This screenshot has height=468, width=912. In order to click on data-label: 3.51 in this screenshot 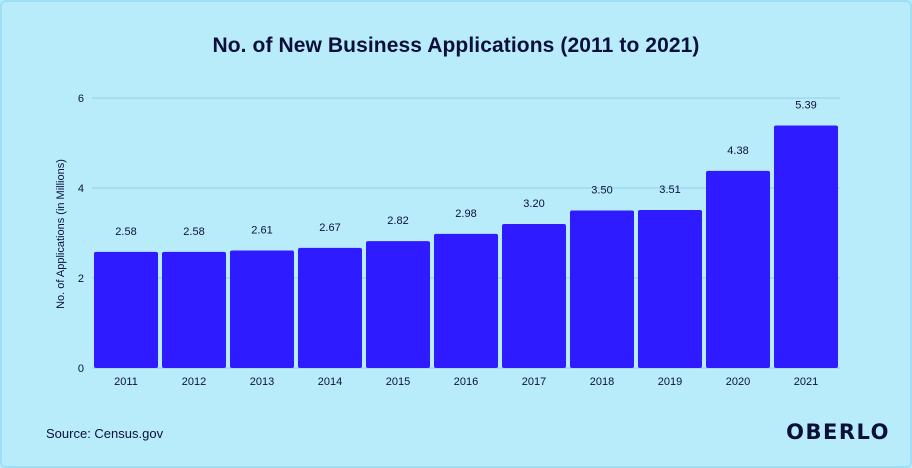, I will do `click(669, 190)`.